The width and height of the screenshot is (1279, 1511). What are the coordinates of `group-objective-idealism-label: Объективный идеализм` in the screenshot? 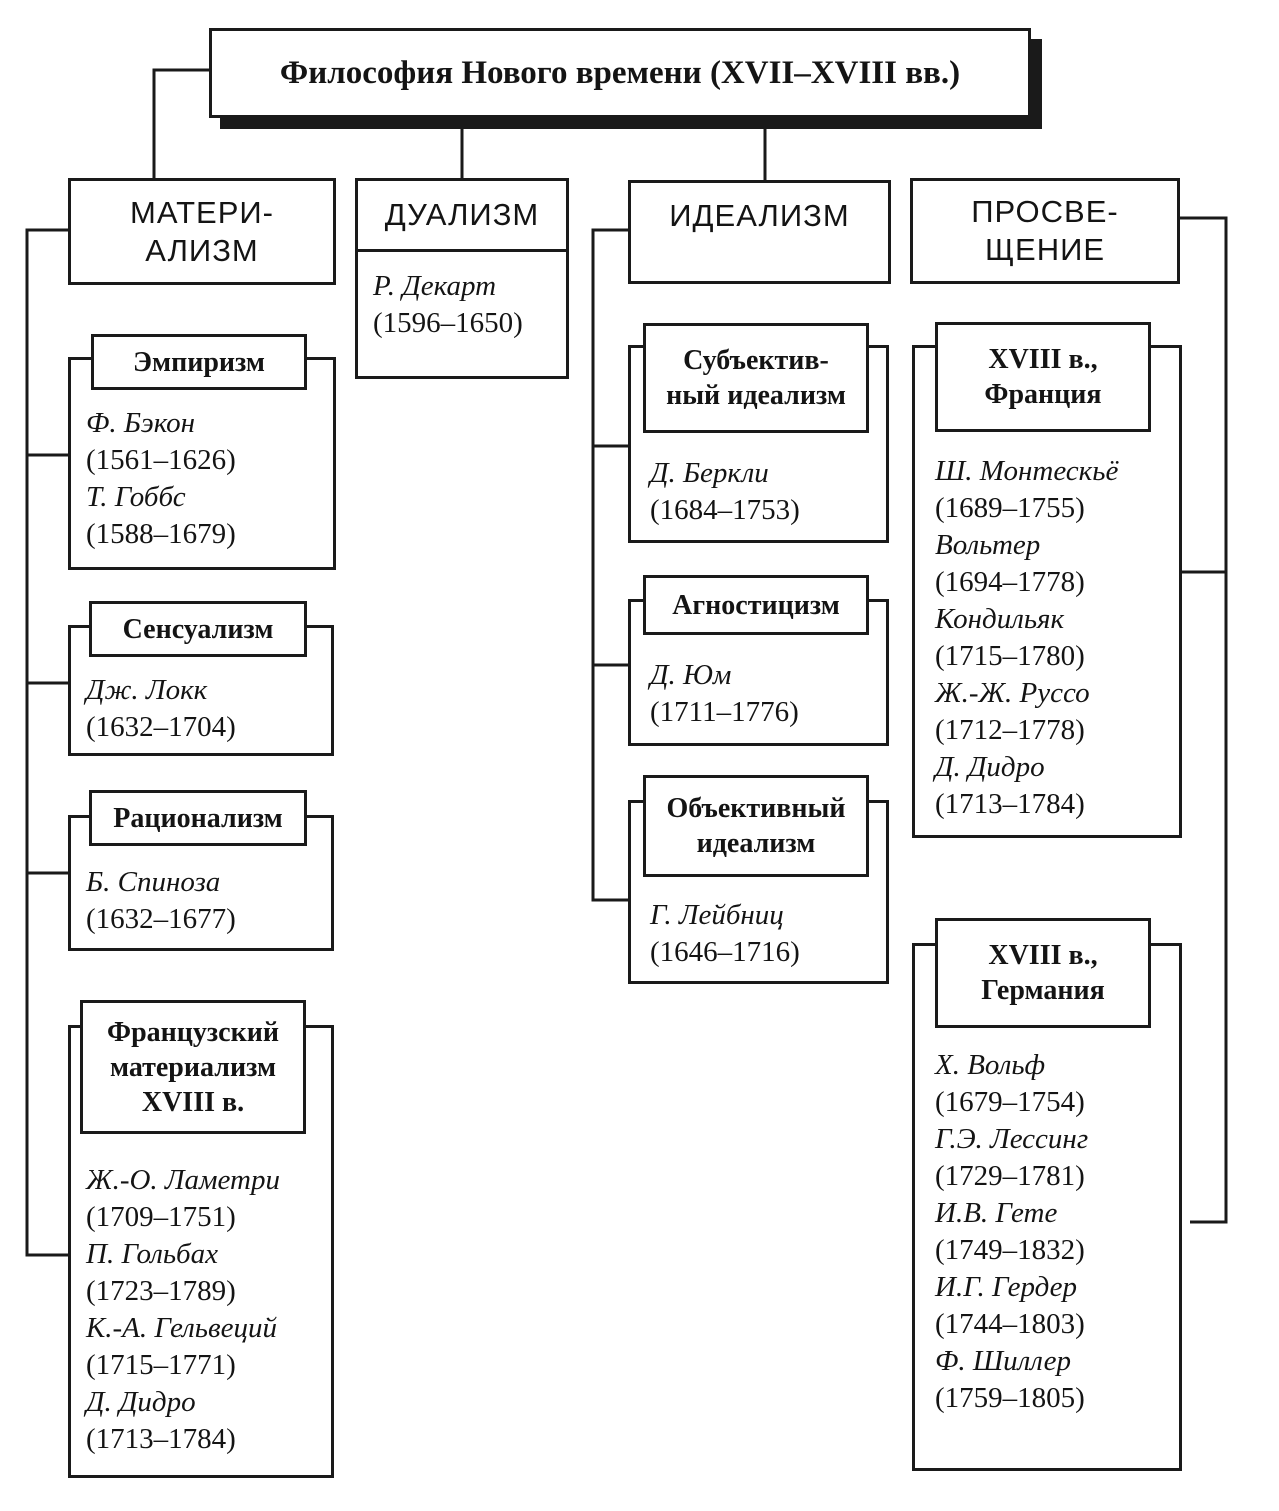 It's located at (756, 826).